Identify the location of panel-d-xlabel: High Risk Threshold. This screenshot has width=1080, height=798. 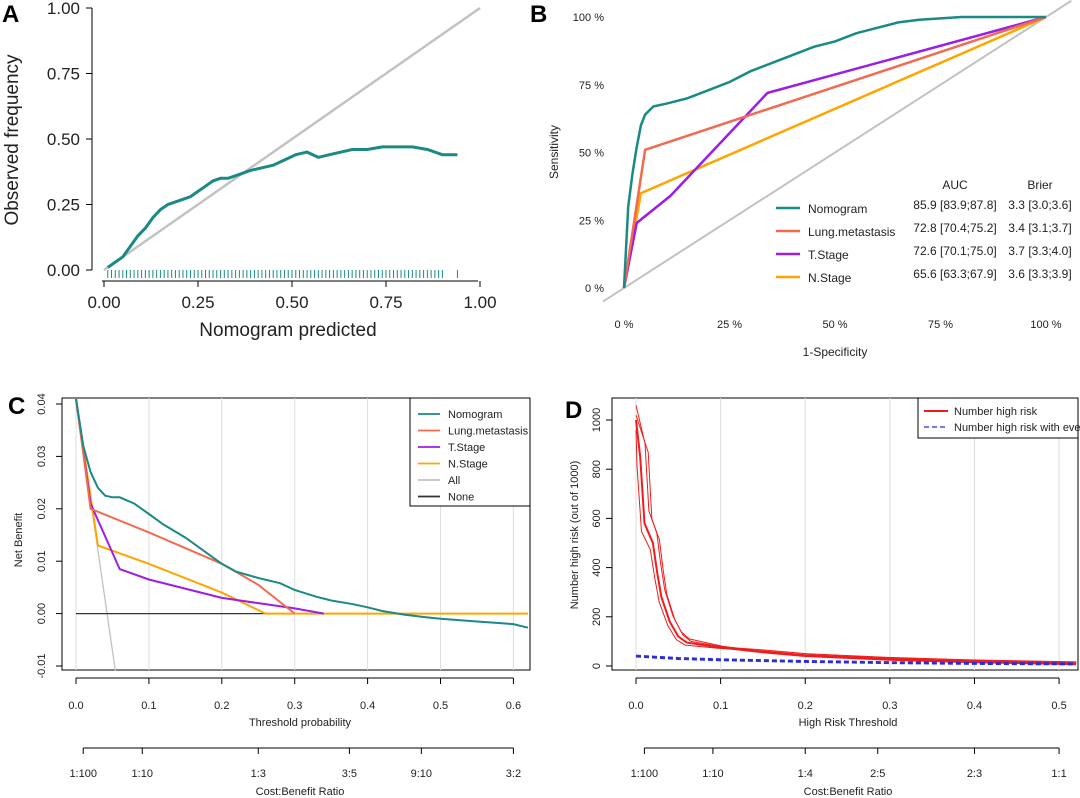
(848, 723).